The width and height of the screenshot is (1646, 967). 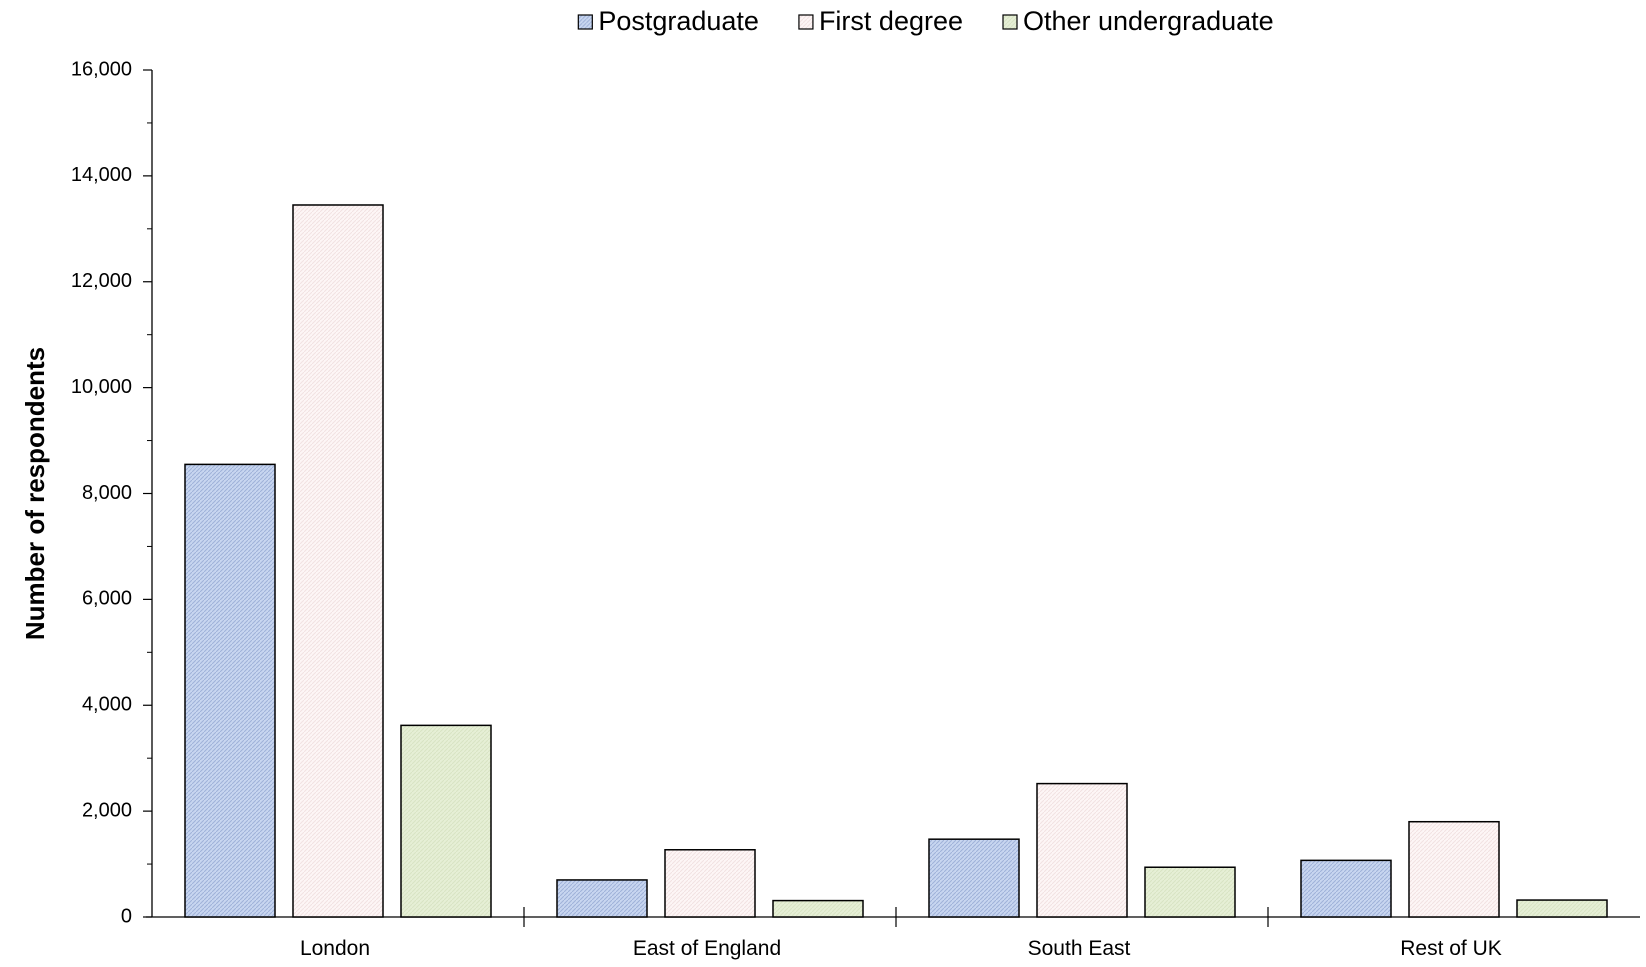 I want to click on legend-item: First degree, so click(x=880, y=21).